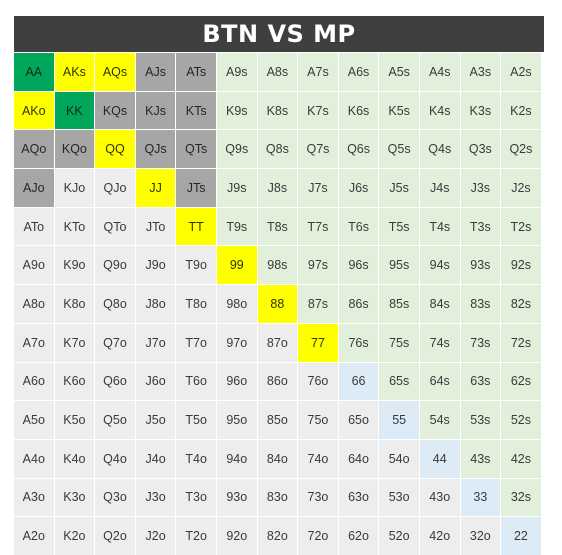  What do you see at coordinates (439, 342) in the screenshot?
I see `hand-cell-74s: 74s` at bounding box center [439, 342].